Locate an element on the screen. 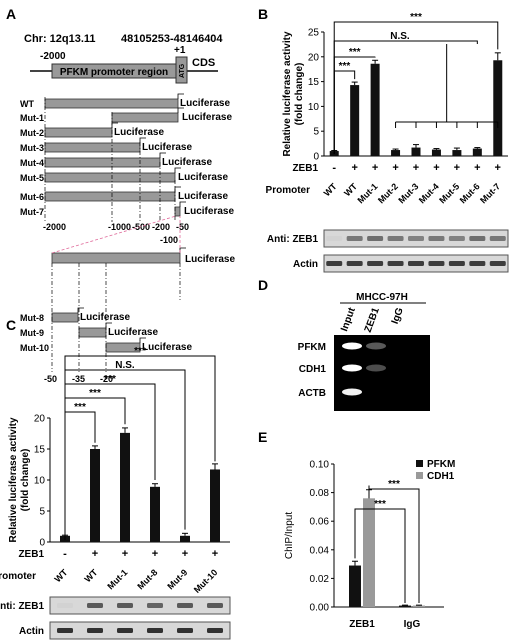 The width and height of the screenshot is (512, 644). y-tick-label: 10 is located at coordinates (40, 481).